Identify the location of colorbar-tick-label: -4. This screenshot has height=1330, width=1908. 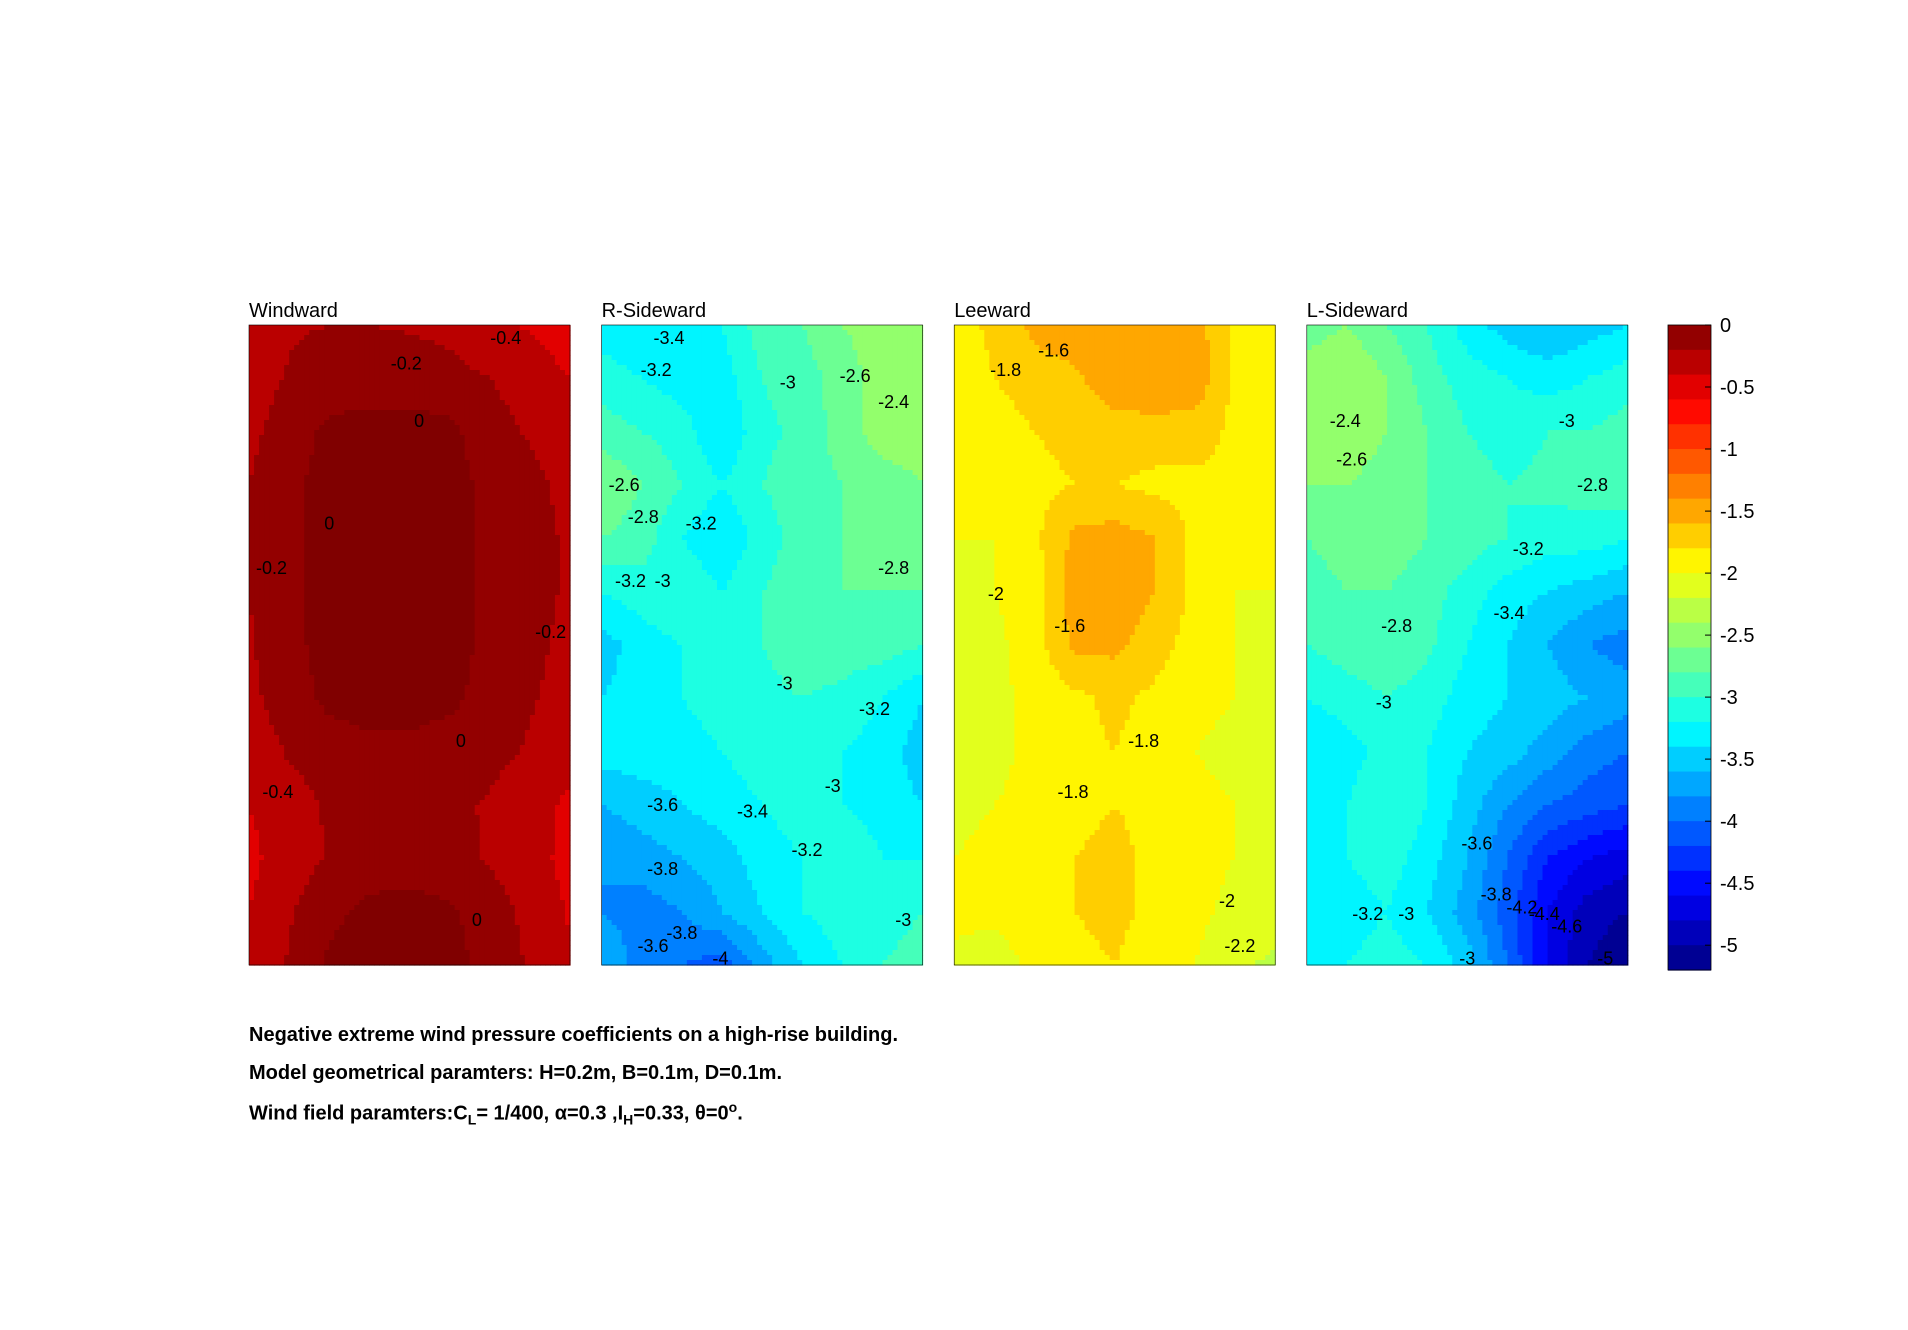
(1729, 822).